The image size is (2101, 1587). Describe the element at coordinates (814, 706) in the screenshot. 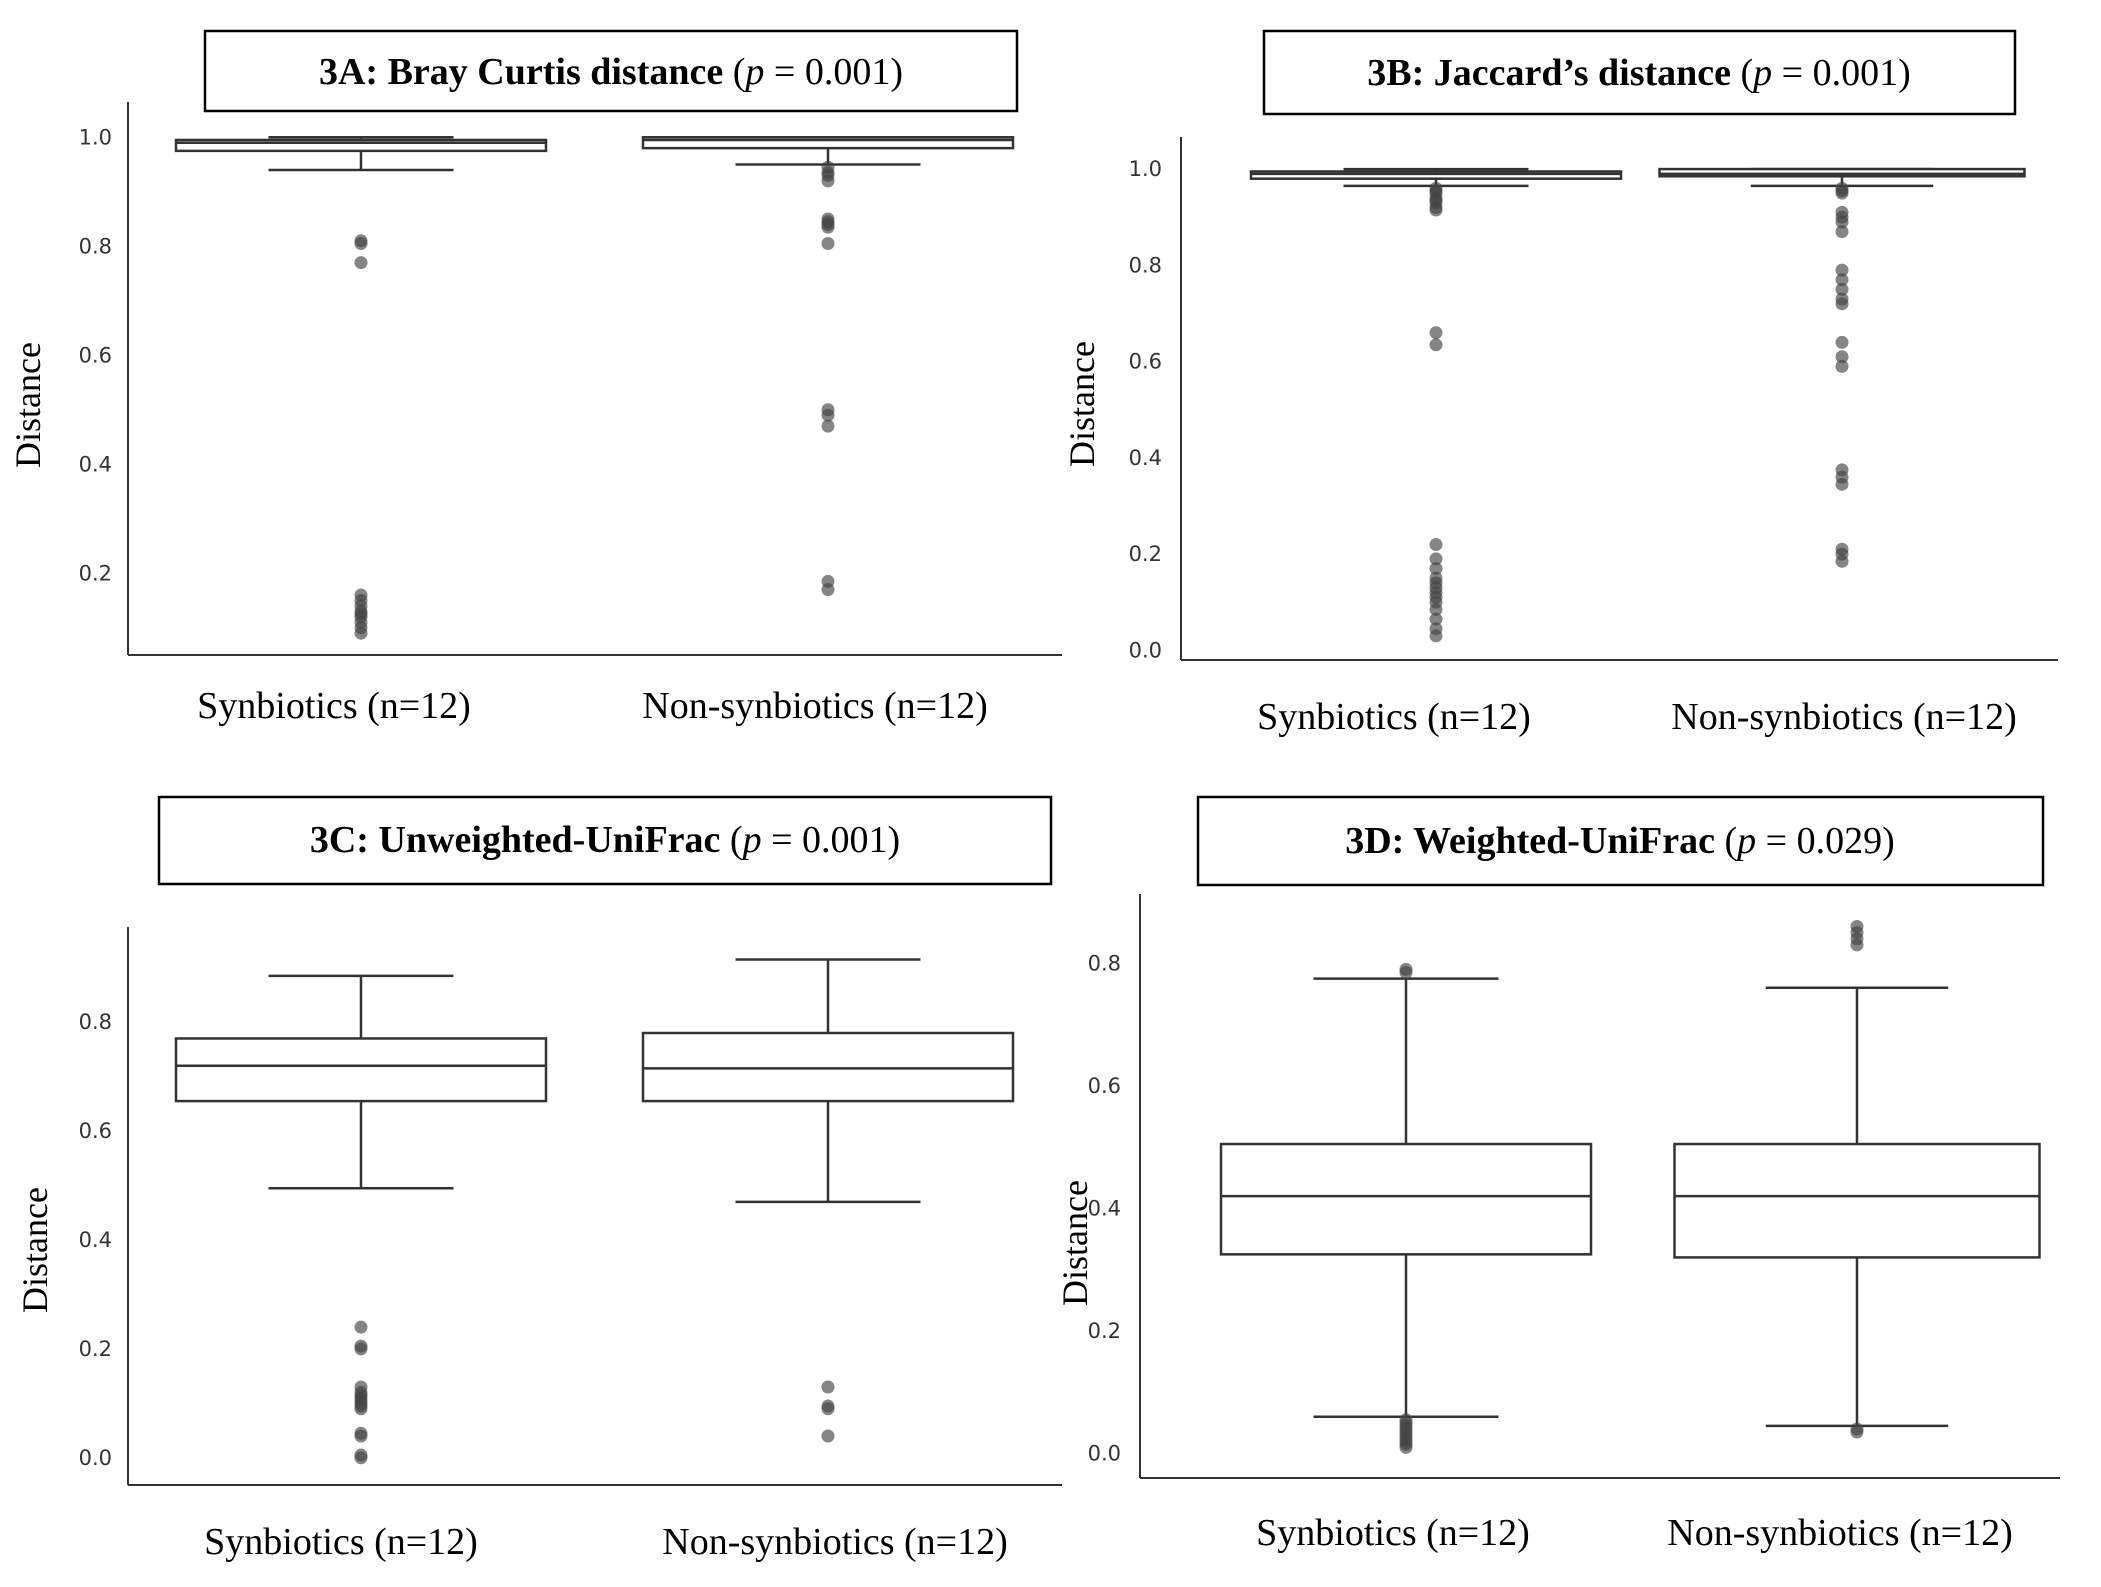

I see `category-label: Non-synbiotics (n=12)` at that location.